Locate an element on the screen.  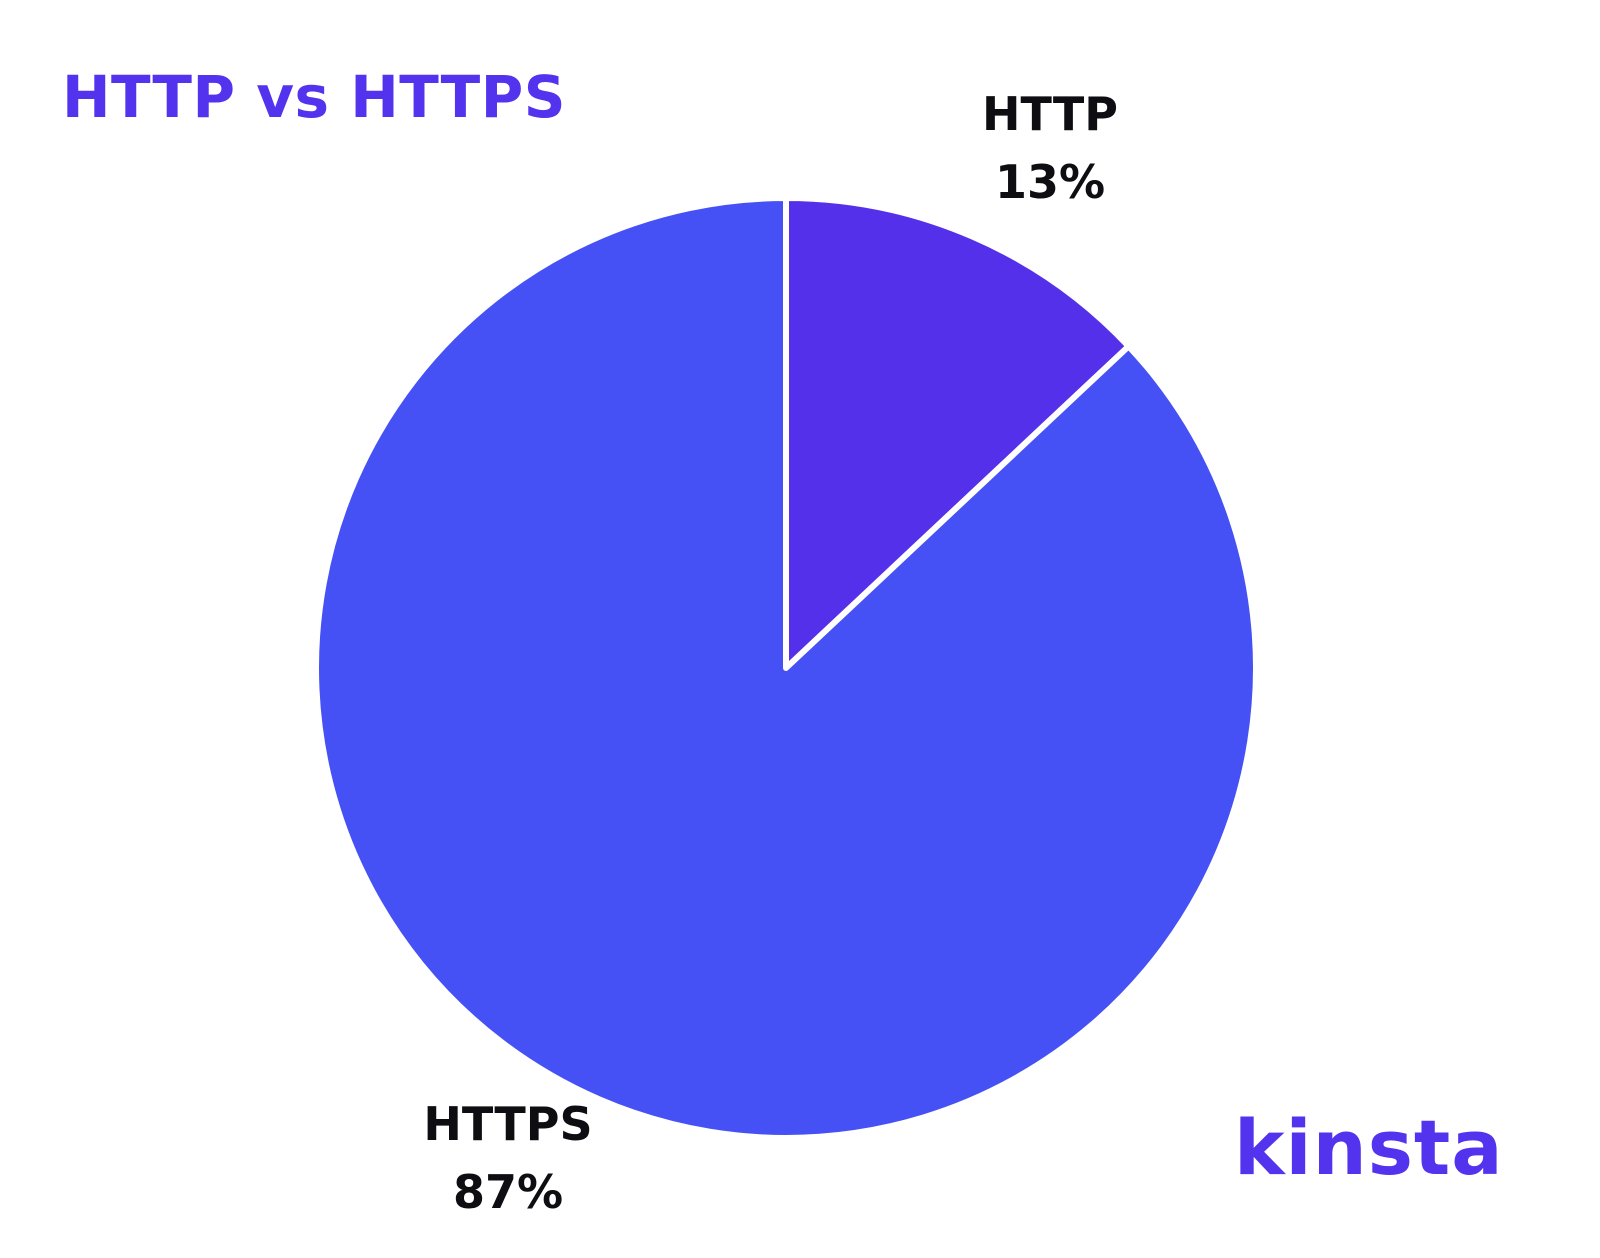
slice-name-http: HTTP is located at coordinates (1050, 114).